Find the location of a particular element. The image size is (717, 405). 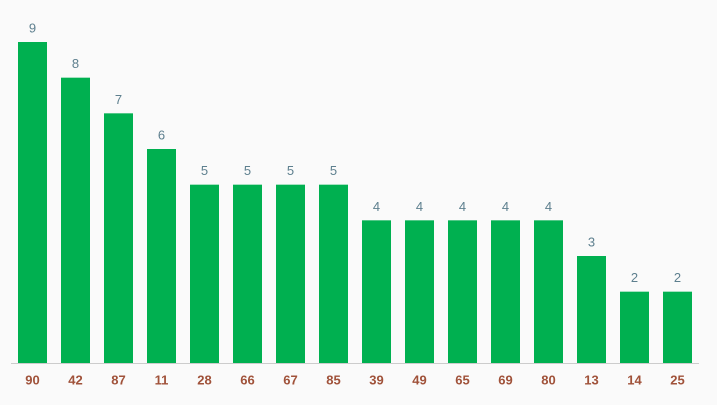

x-tick-label: 14 is located at coordinates (634, 379).